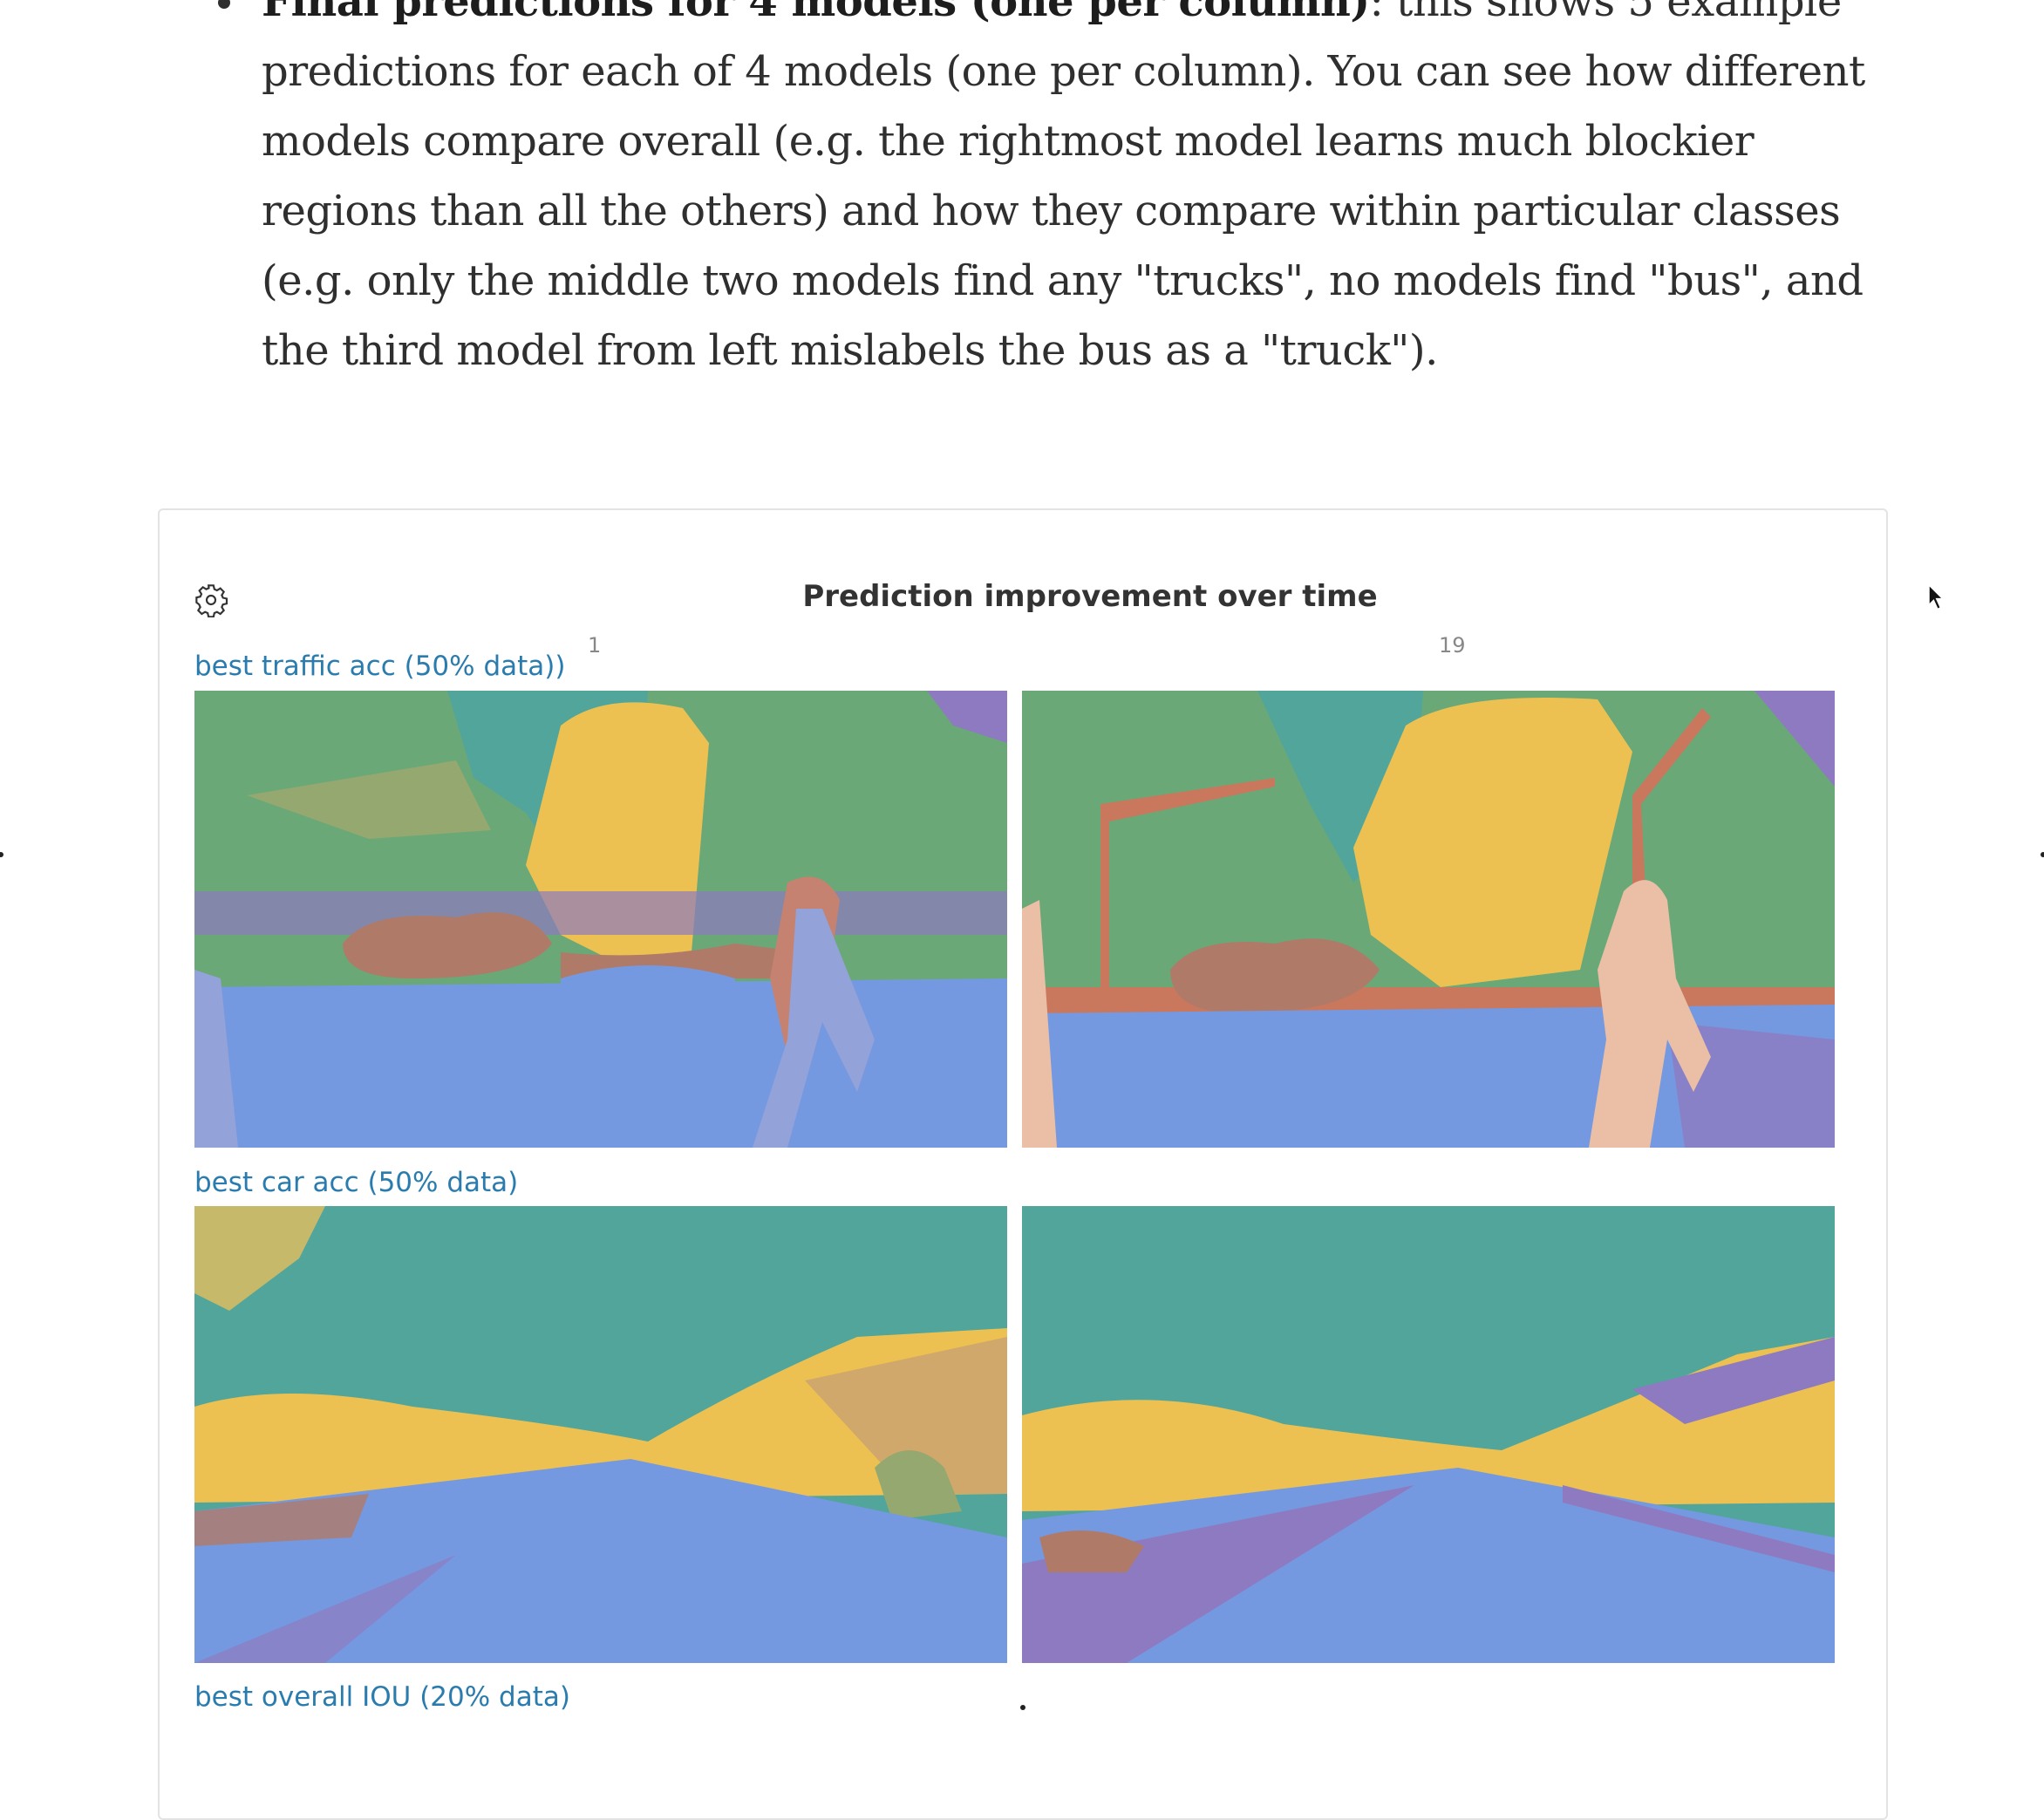  I want to click on panel-title: Prediction improvement over time, so click(1090, 596).